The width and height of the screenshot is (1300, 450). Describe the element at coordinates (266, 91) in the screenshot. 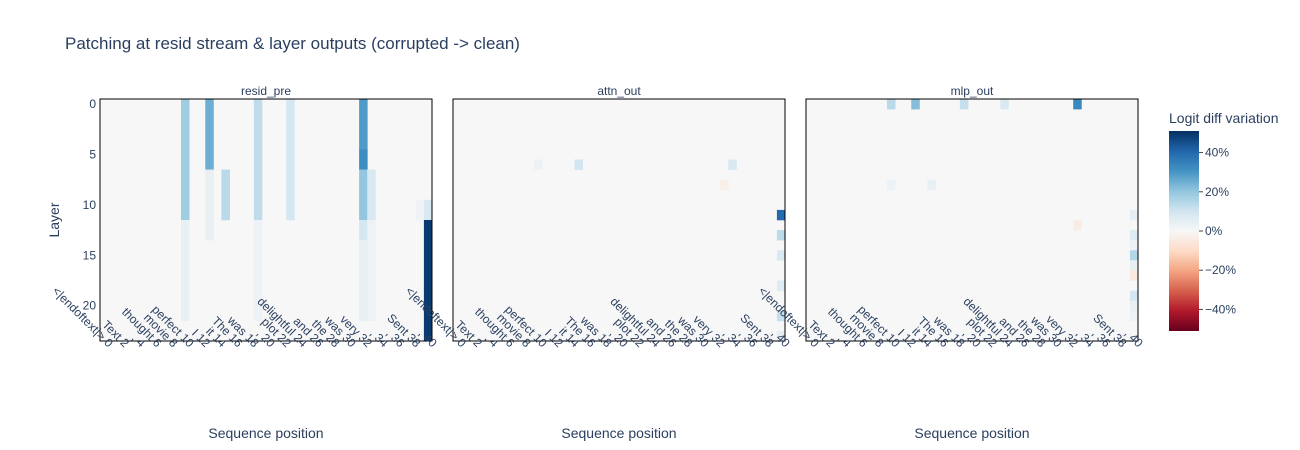

I see `subplot-title: resid_pre` at that location.